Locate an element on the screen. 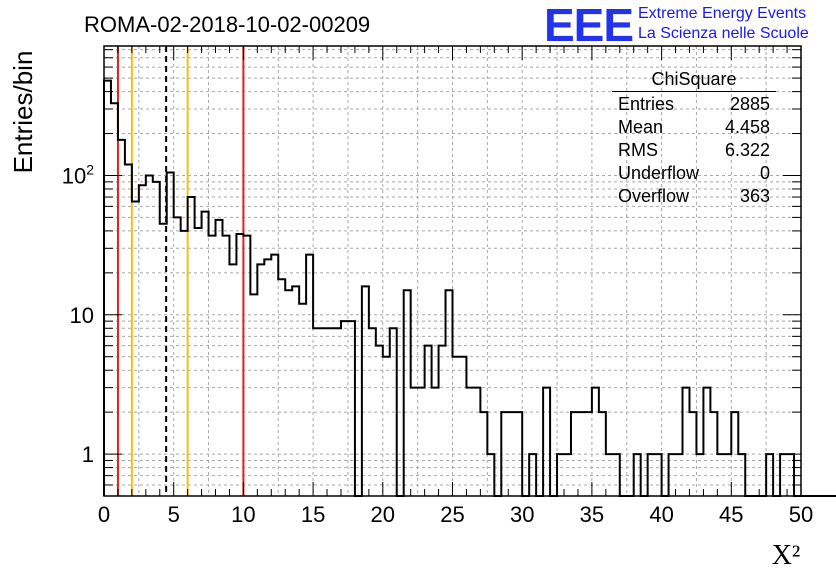 This screenshot has width=836, height=572. eee-logo: EEE is located at coordinates (589, 25).